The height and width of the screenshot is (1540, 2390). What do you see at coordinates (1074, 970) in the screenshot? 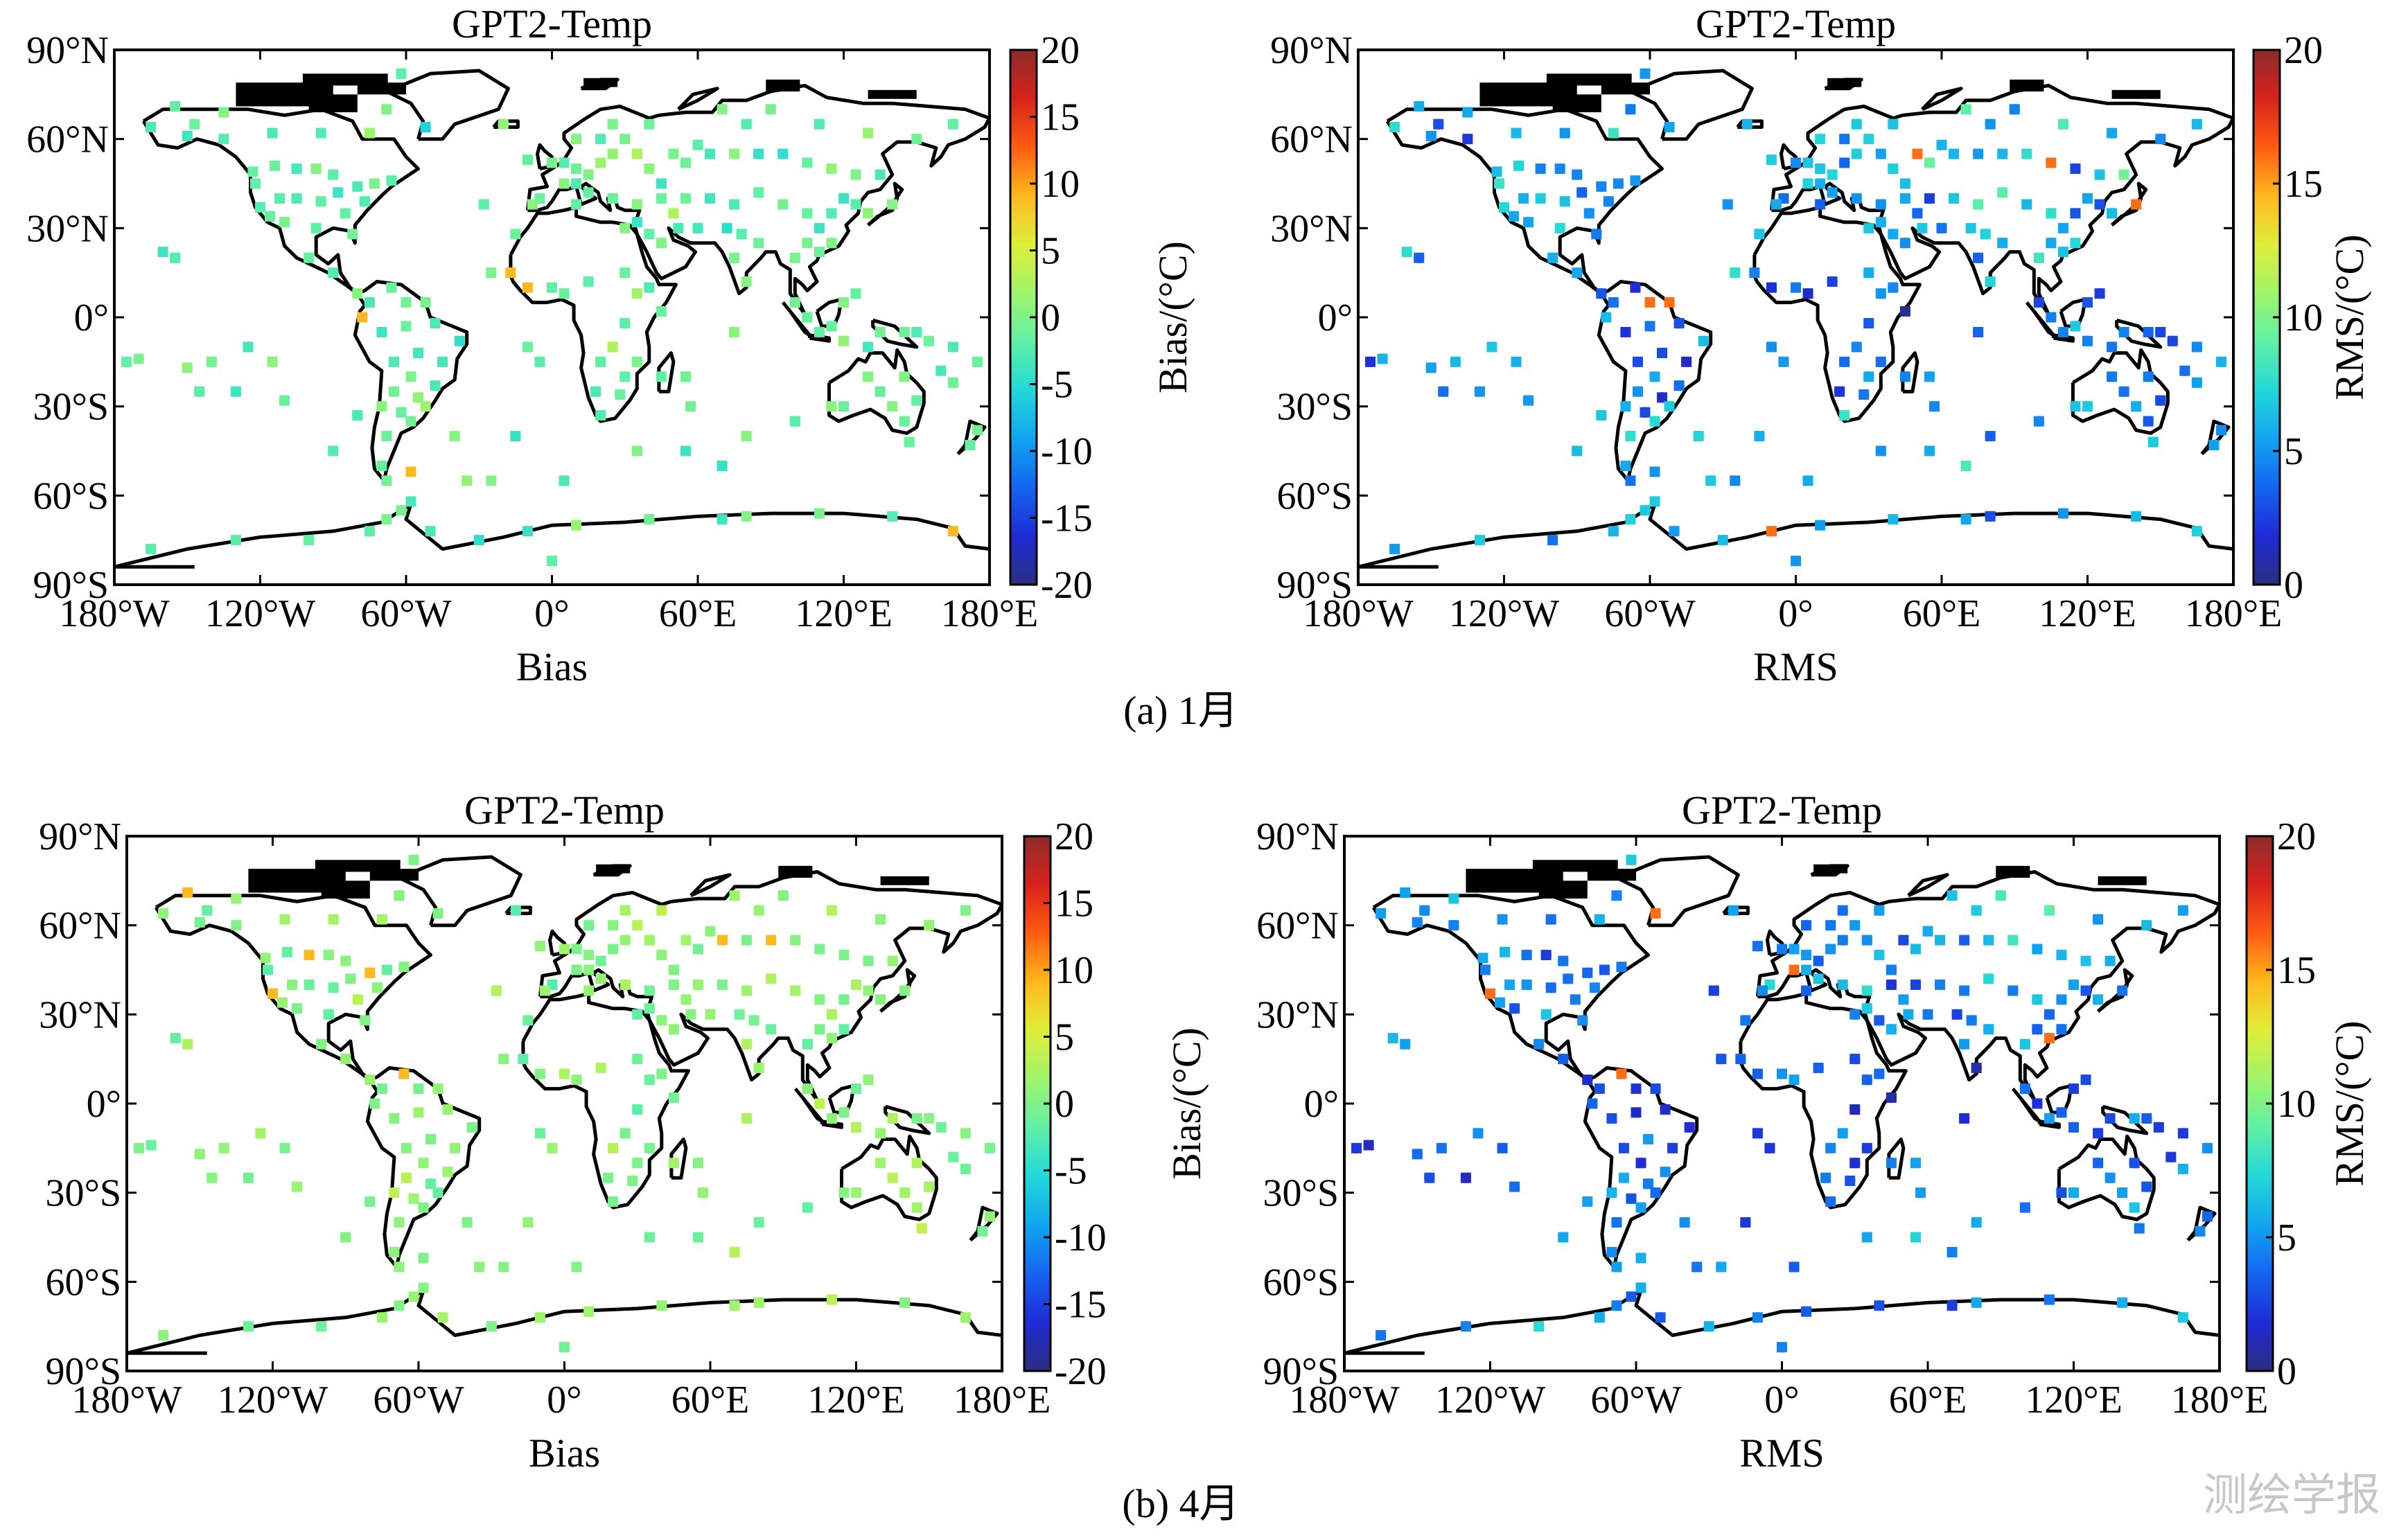
I see `colorbar-tick-label: 10` at bounding box center [1074, 970].